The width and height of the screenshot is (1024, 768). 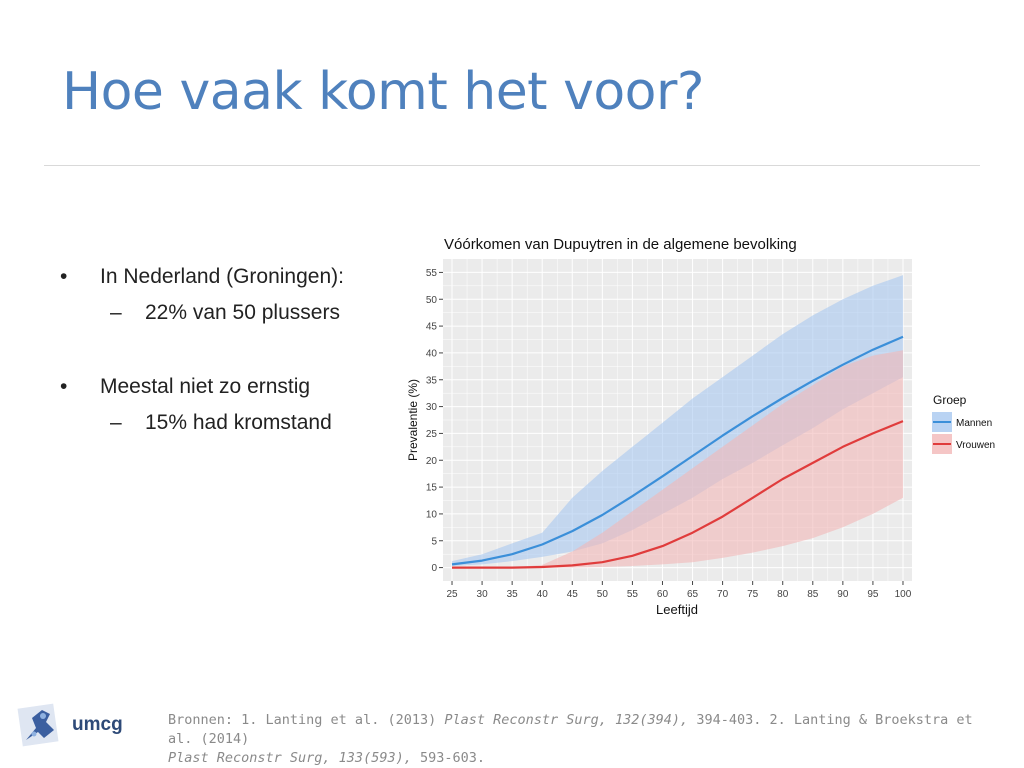 What do you see at coordinates (432, 353) in the screenshot?
I see `y-tick-label: 40` at bounding box center [432, 353].